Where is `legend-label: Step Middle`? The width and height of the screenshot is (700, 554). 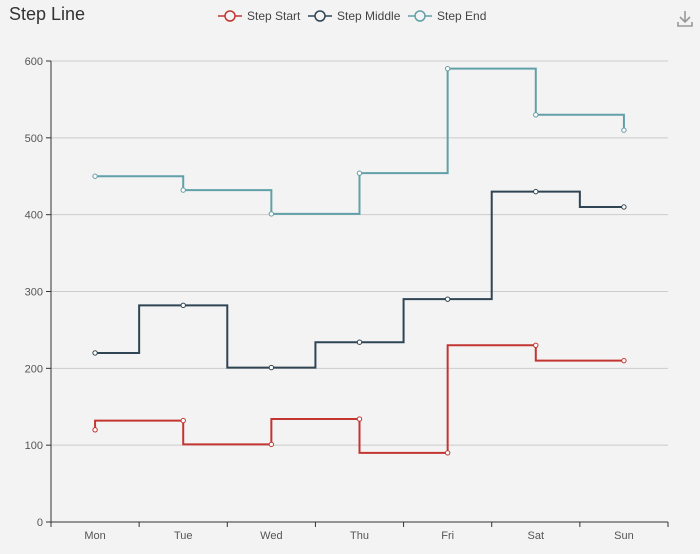 legend-label: Step Middle is located at coordinates (369, 16).